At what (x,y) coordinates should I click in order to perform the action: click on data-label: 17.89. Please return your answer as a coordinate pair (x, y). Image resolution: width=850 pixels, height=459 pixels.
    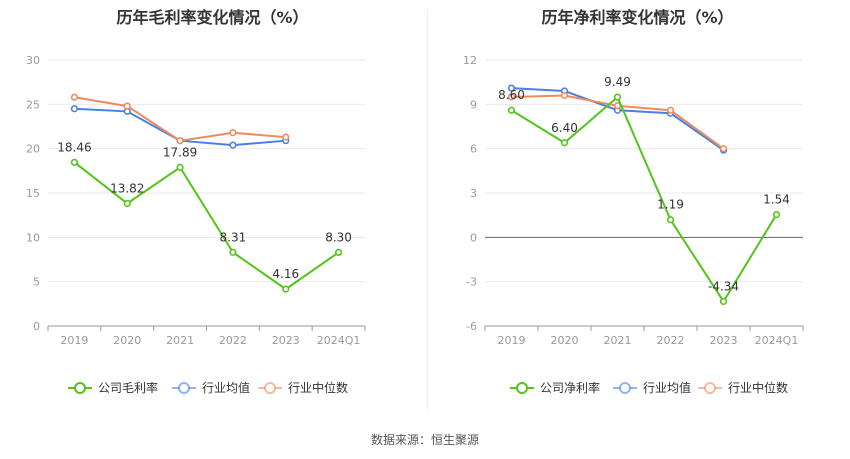
    Looking at the image, I should click on (180, 152).